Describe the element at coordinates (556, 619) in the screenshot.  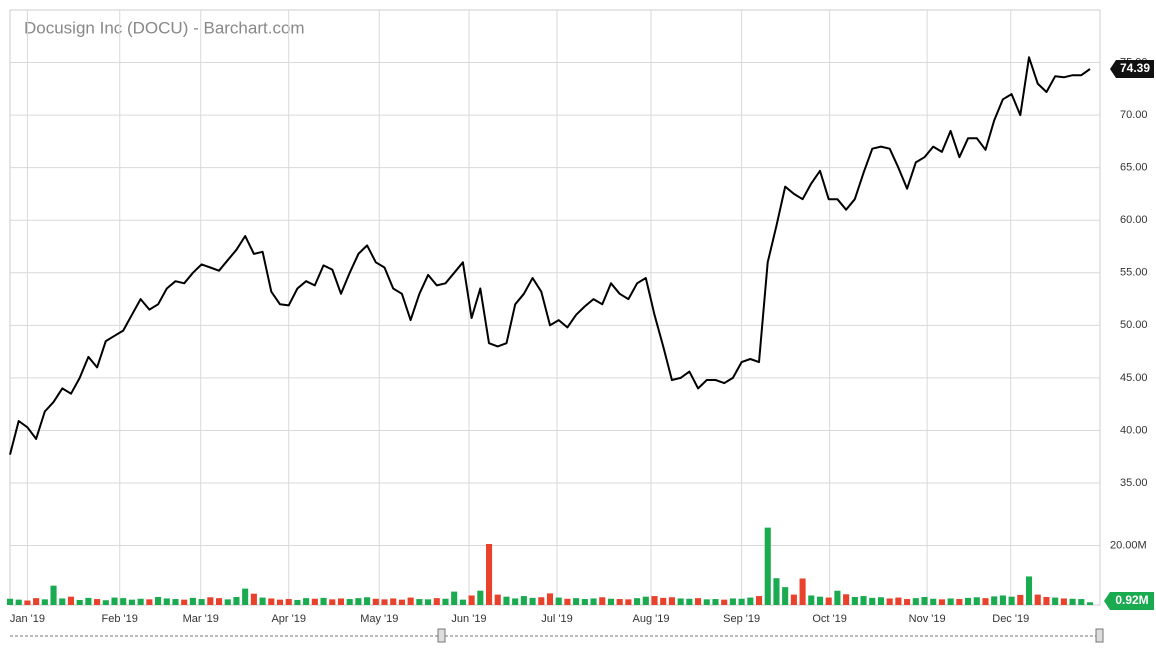
I see `x-tick-label: Jul '19` at that location.